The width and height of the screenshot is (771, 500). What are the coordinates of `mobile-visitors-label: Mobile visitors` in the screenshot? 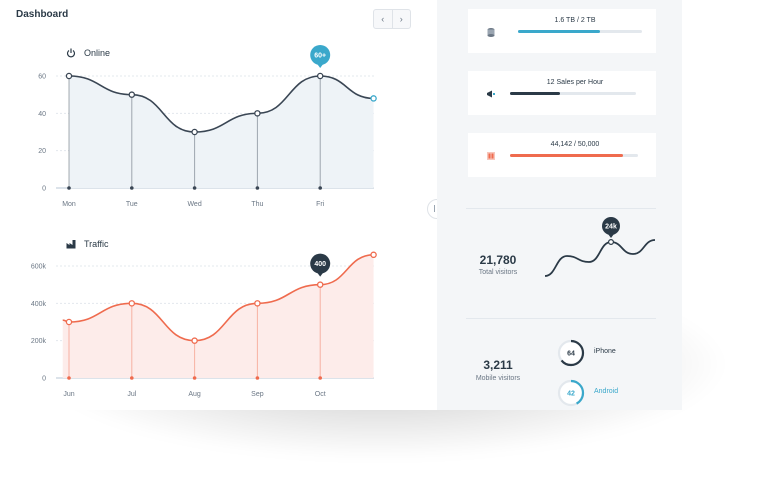 It's located at (498, 378).